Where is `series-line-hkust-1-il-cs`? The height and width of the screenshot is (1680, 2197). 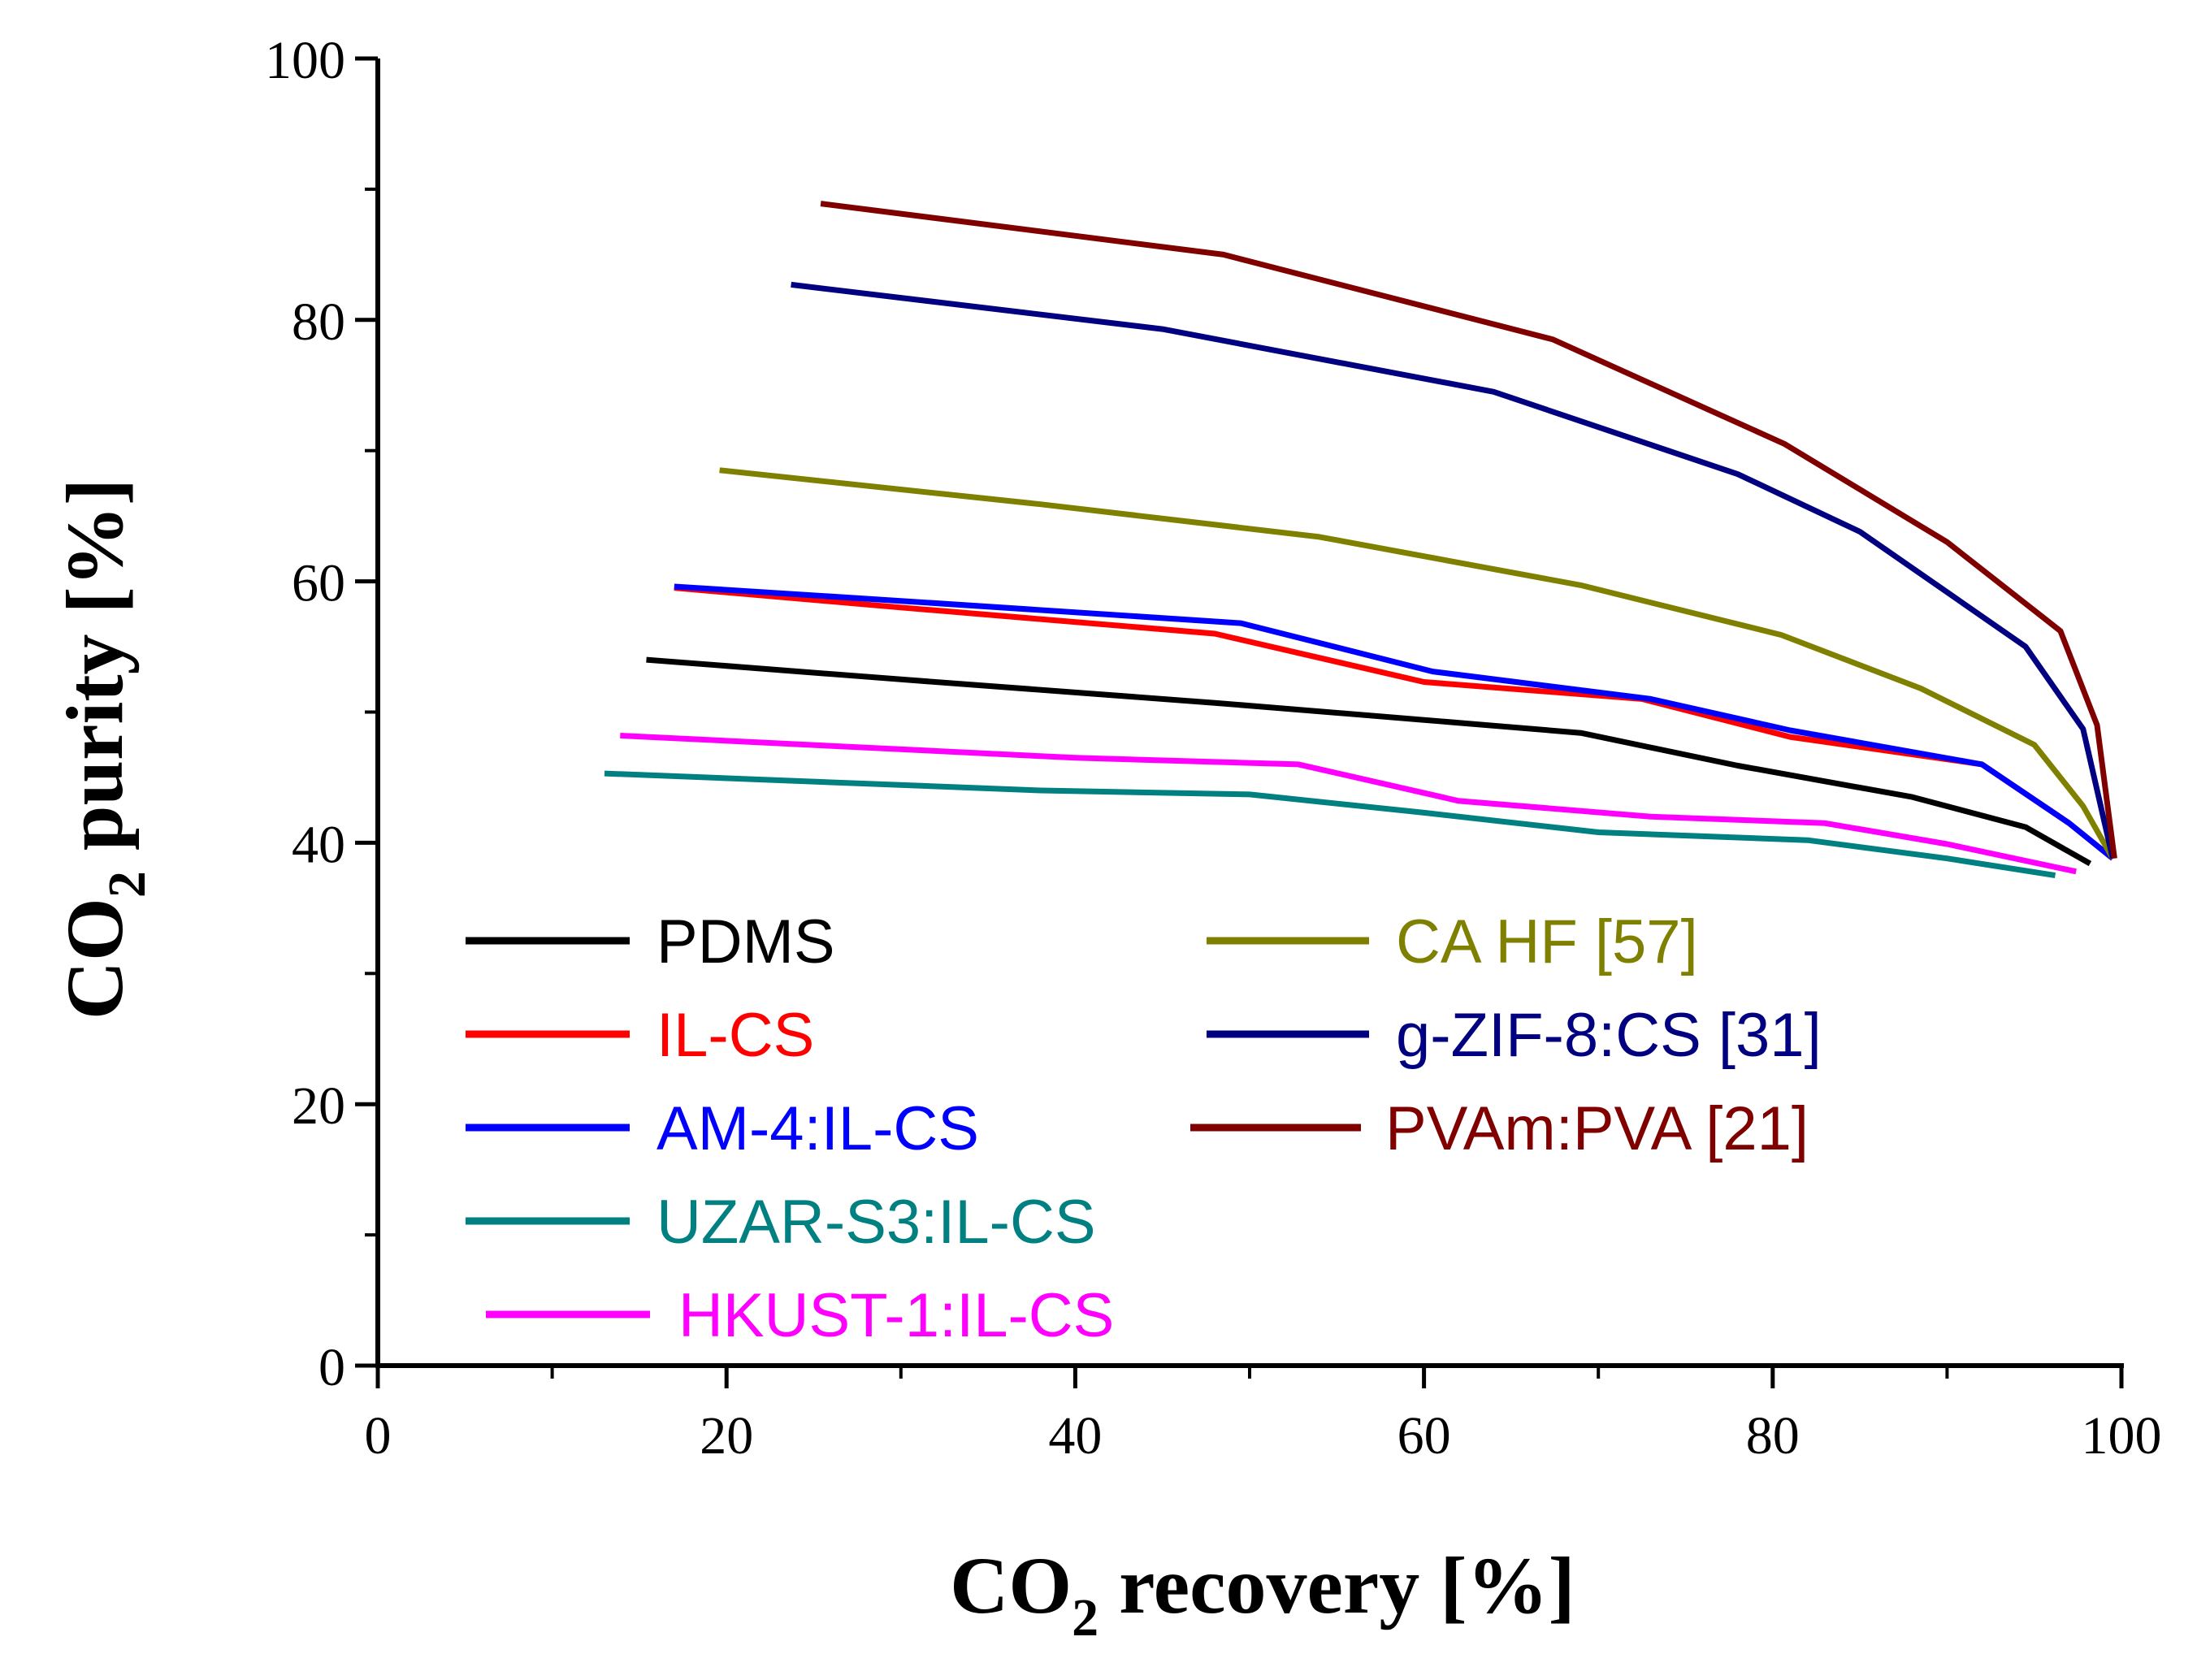 series-line-hkust-1-il-cs is located at coordinates (1349, 804).